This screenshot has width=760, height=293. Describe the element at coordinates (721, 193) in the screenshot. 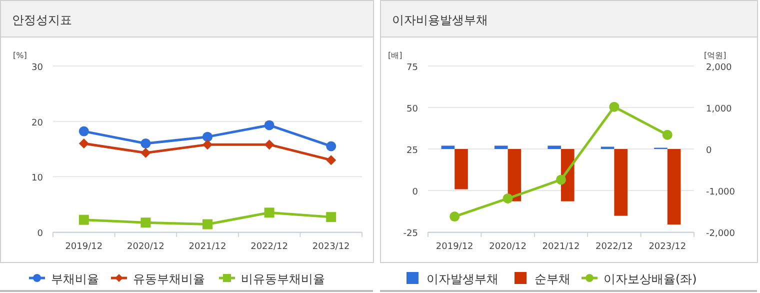

I see `y2-tick-label: -1,000` at that location.